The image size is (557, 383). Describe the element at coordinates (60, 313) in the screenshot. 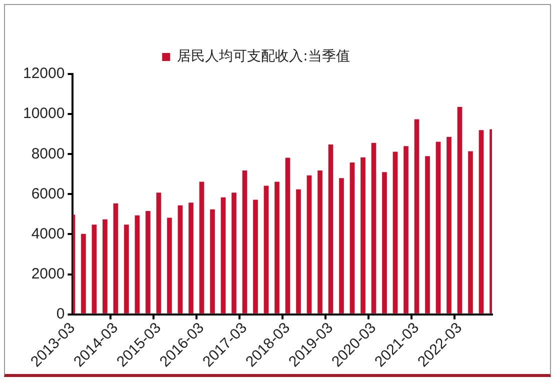

I see `y-tick-label: 0` at that location.